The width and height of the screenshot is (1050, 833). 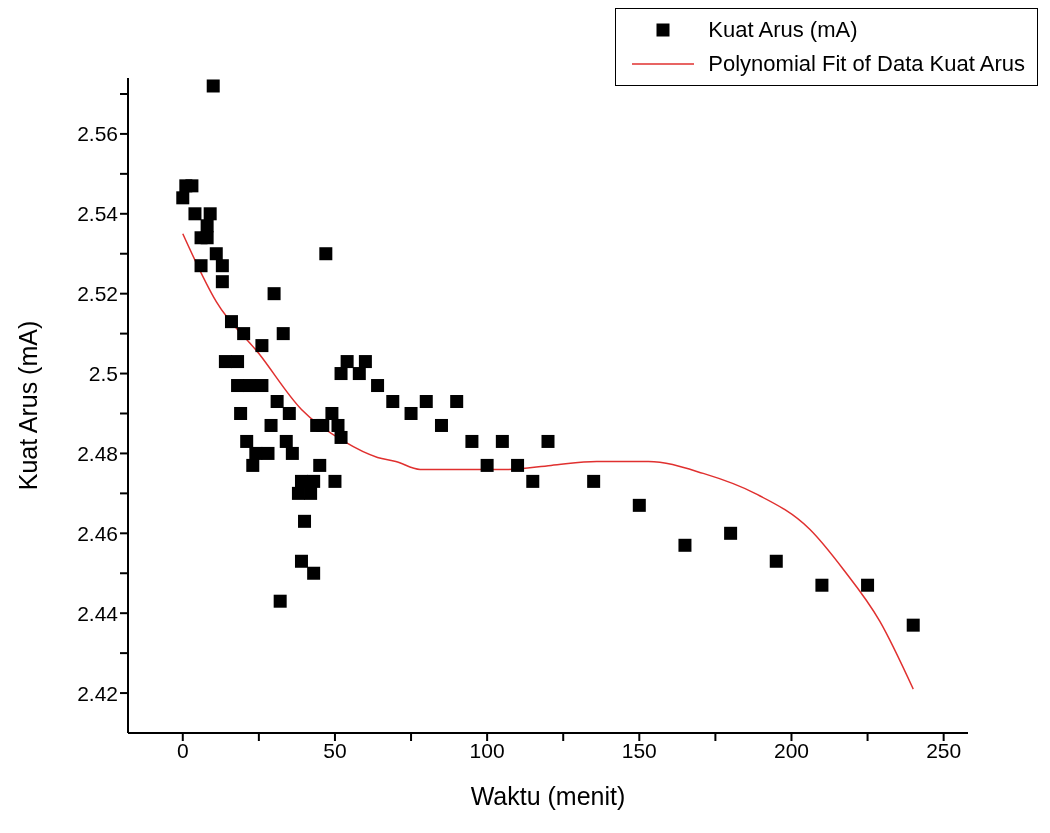 I want to click on y-tick-label: 2.44, so click(x=98, y=613).